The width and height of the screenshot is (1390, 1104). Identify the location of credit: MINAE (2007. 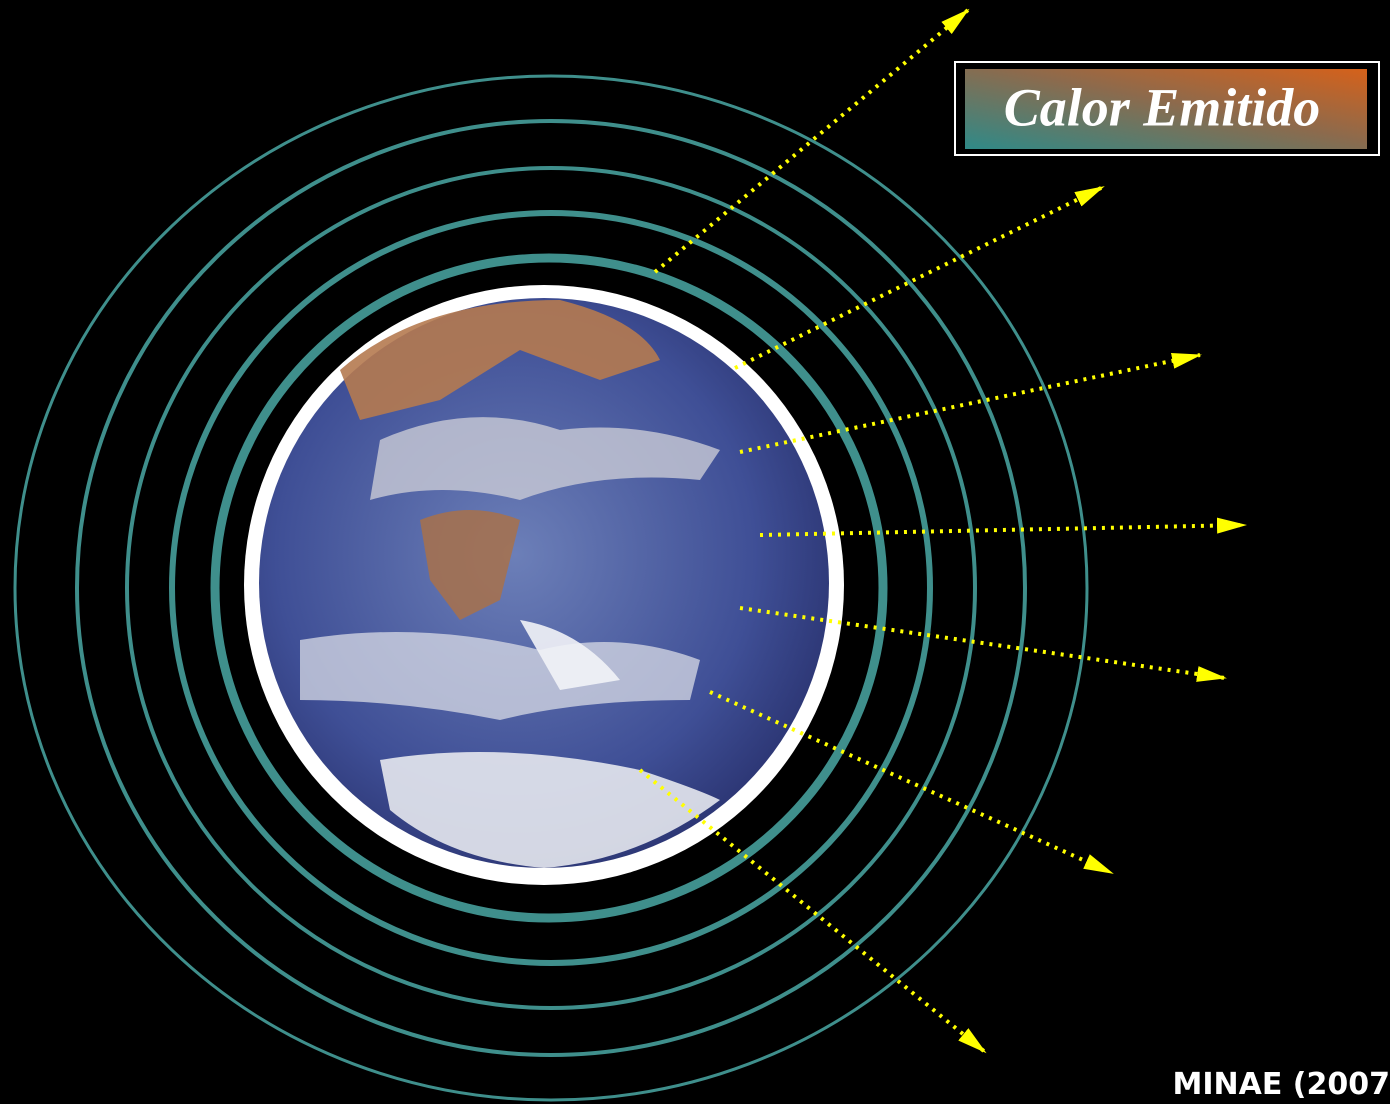
(1281, 1084).